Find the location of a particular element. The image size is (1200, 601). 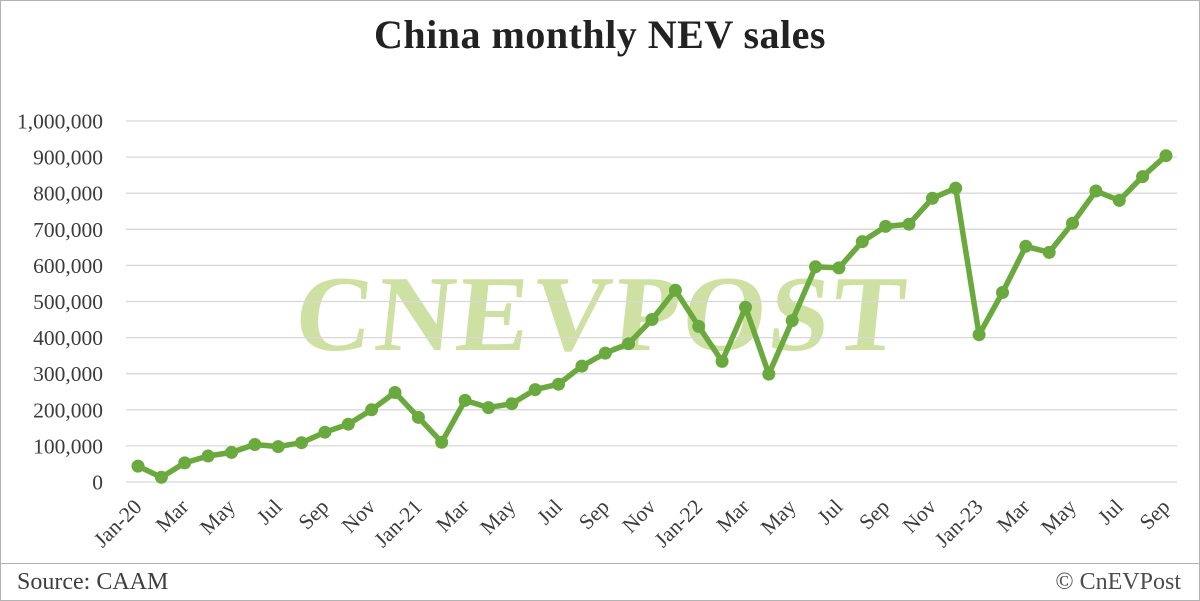

source-label: Source: CAAM is located at coordinates (93, 581).